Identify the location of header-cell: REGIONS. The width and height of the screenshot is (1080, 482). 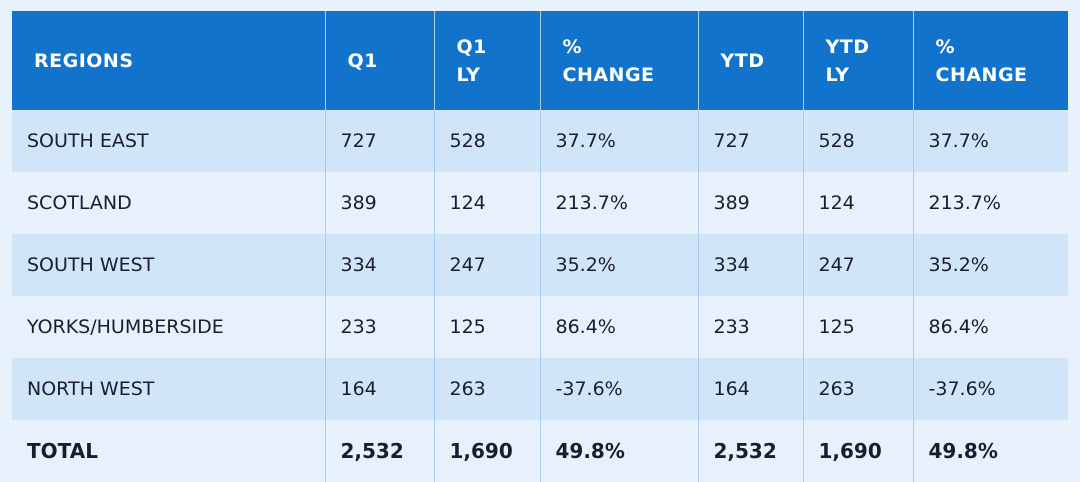
(169, 60).